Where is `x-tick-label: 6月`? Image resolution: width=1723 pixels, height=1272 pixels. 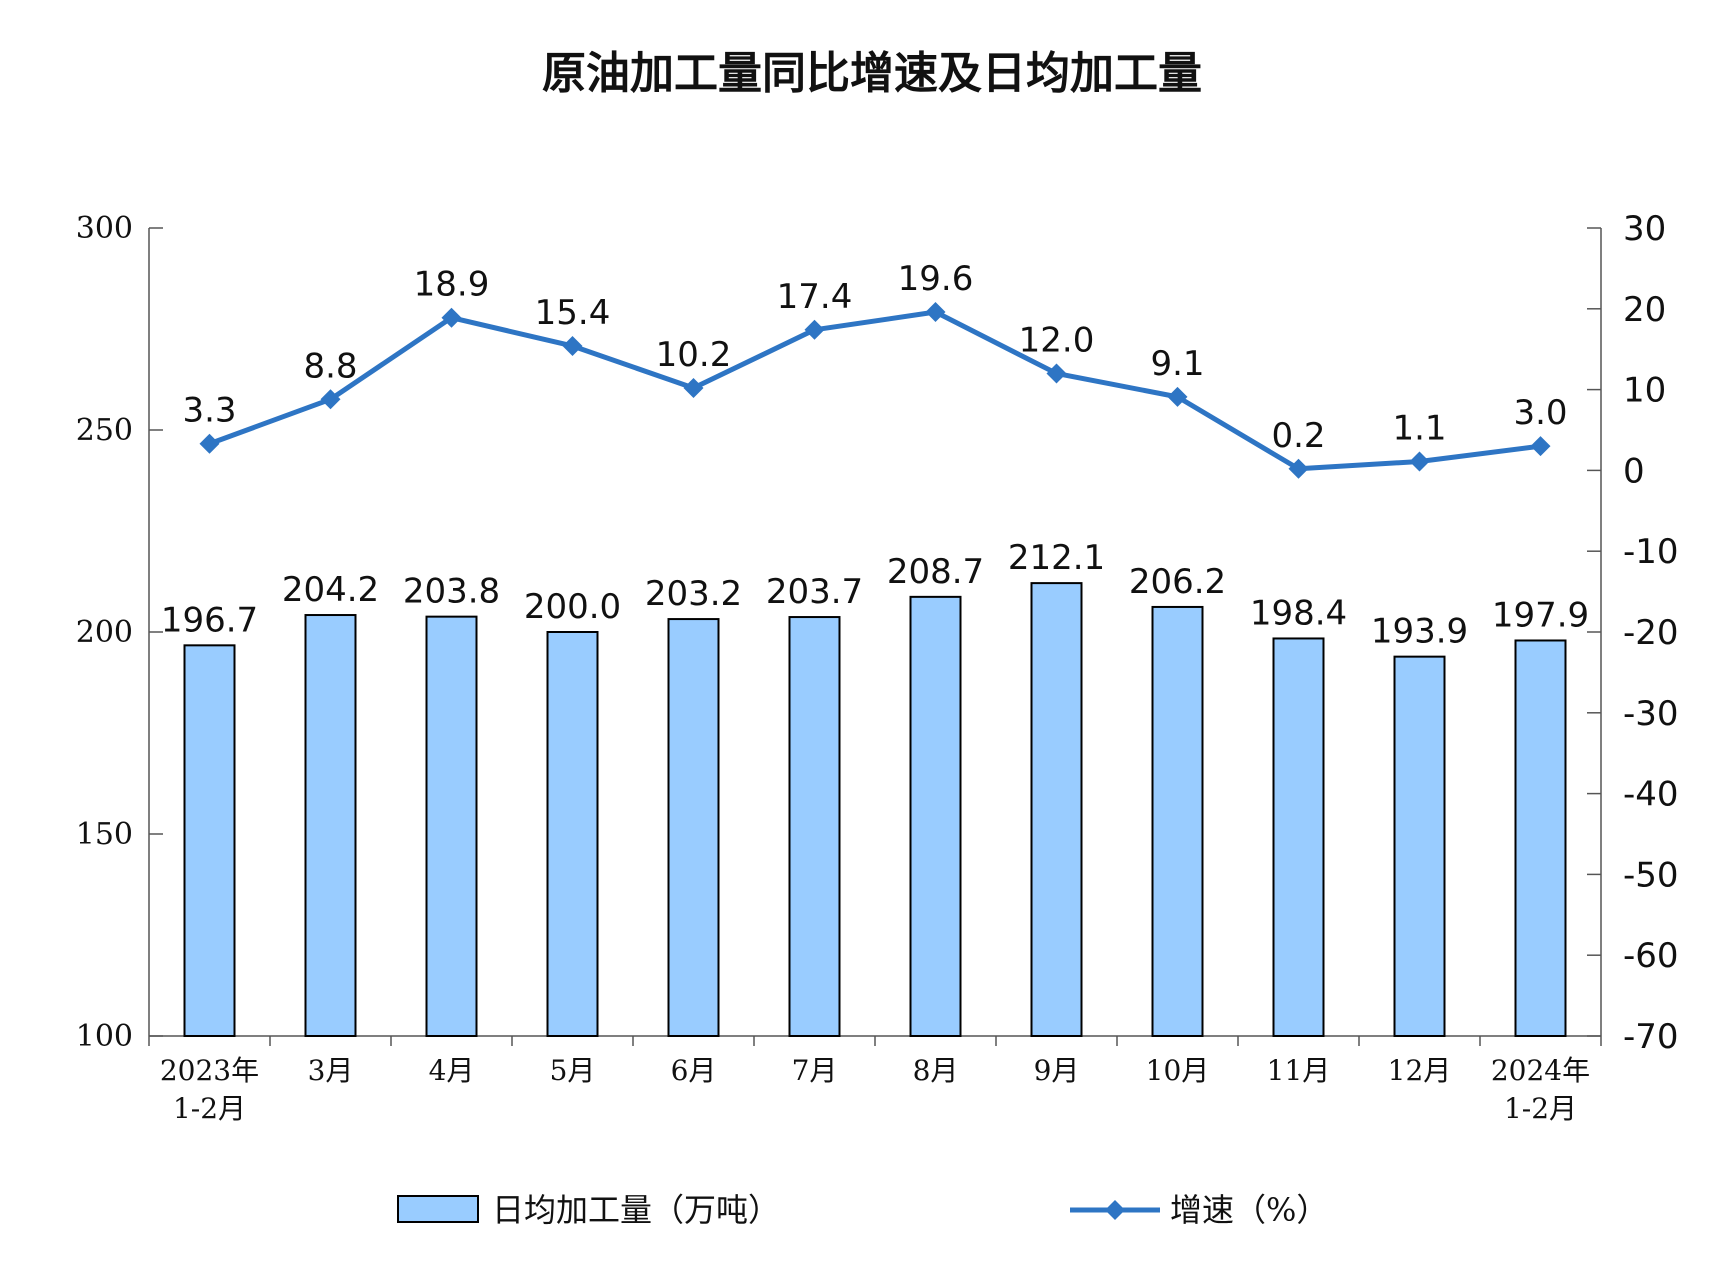 x-tick-label: 6月 is located at coordinates (694, 1070).